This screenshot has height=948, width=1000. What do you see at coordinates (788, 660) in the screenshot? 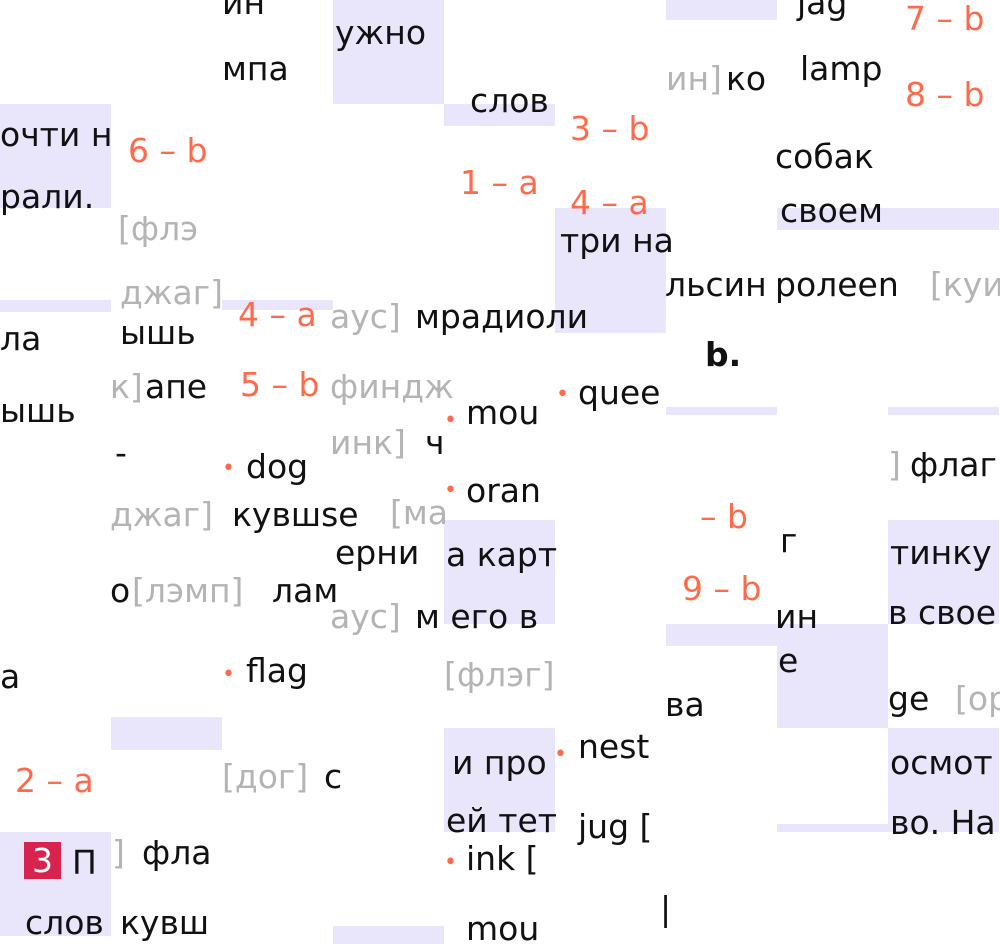
I see `text-fragment: е` at bounding box center [788, 660].